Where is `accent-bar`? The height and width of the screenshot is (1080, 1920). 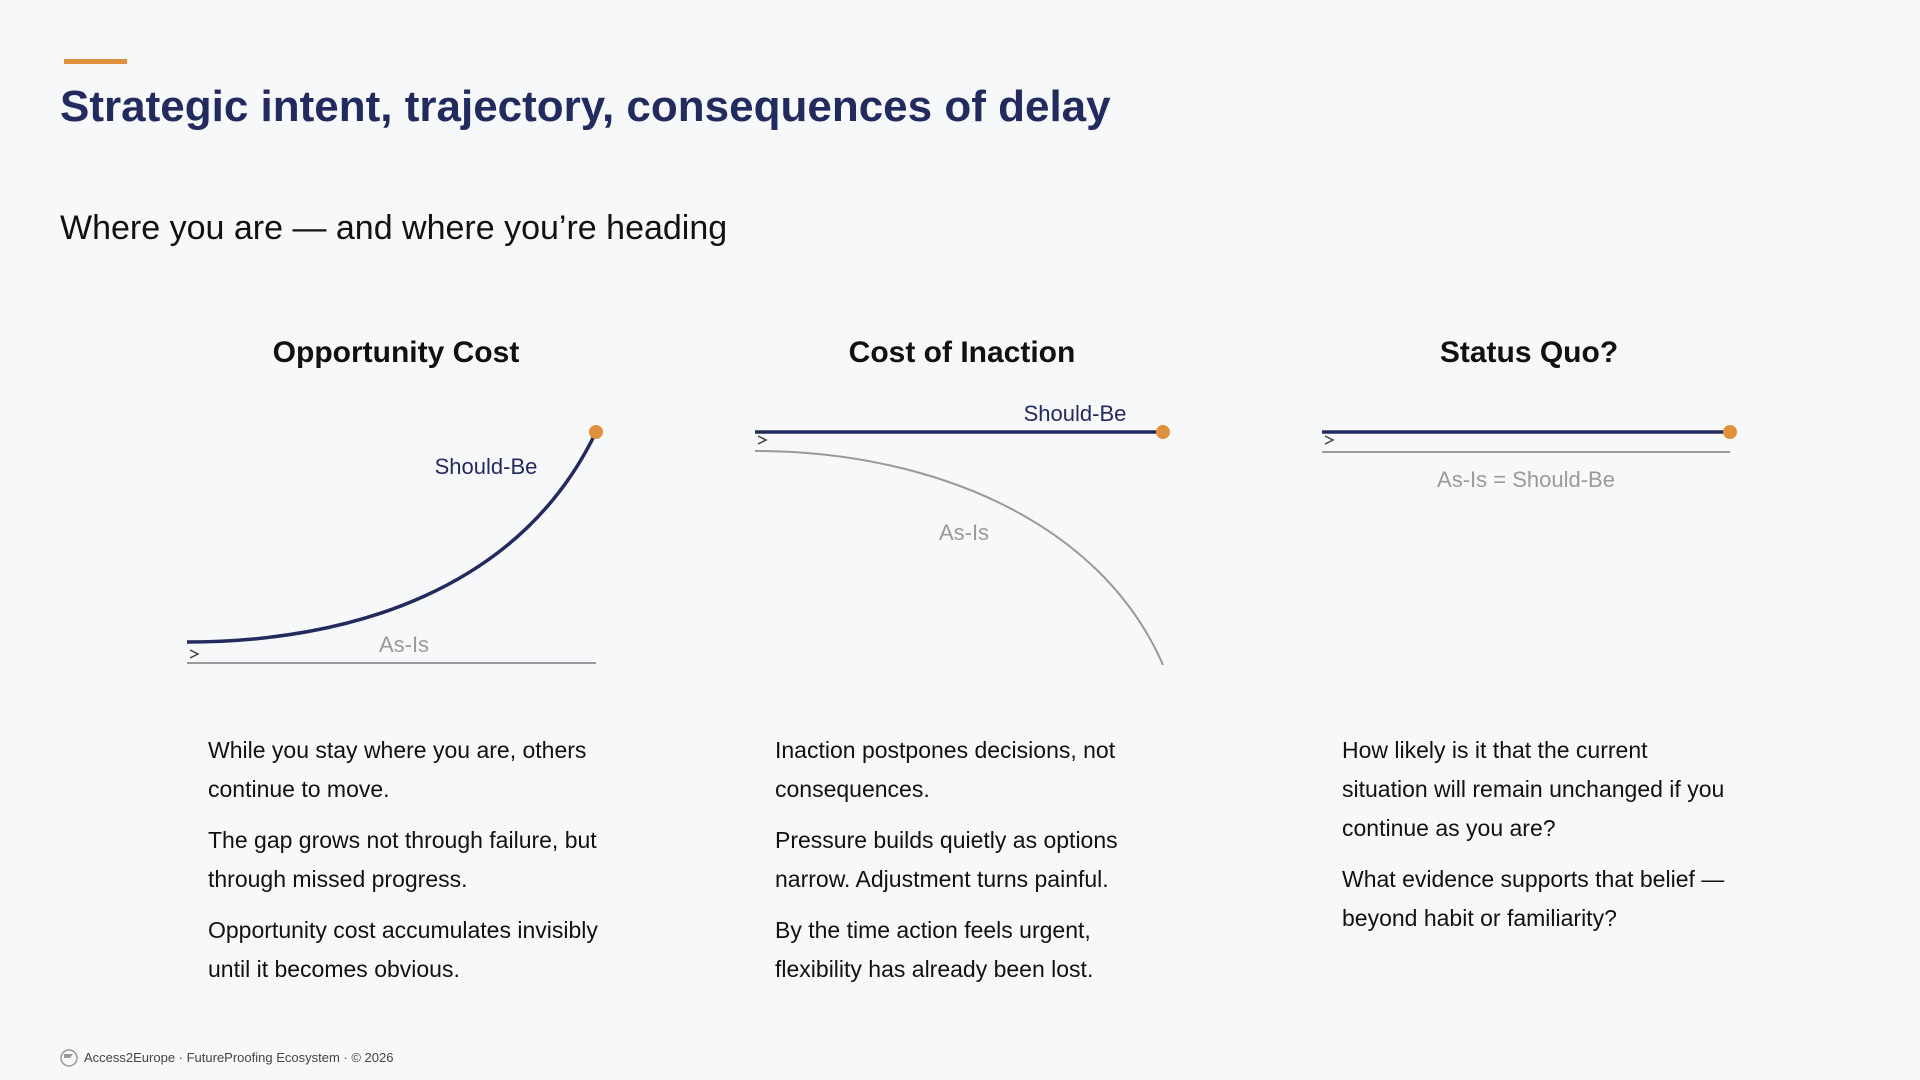
accent-bar is located at coordinates (95, 61).